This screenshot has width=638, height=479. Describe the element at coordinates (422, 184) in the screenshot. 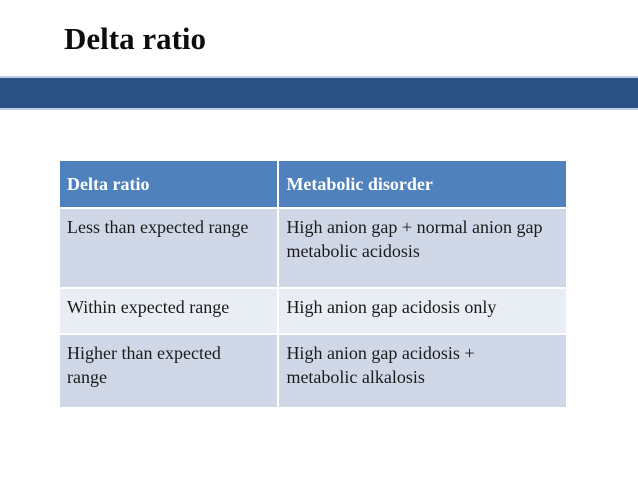

I see `header-cell-metabolic-disorder: Metabolic disorder` at that location.